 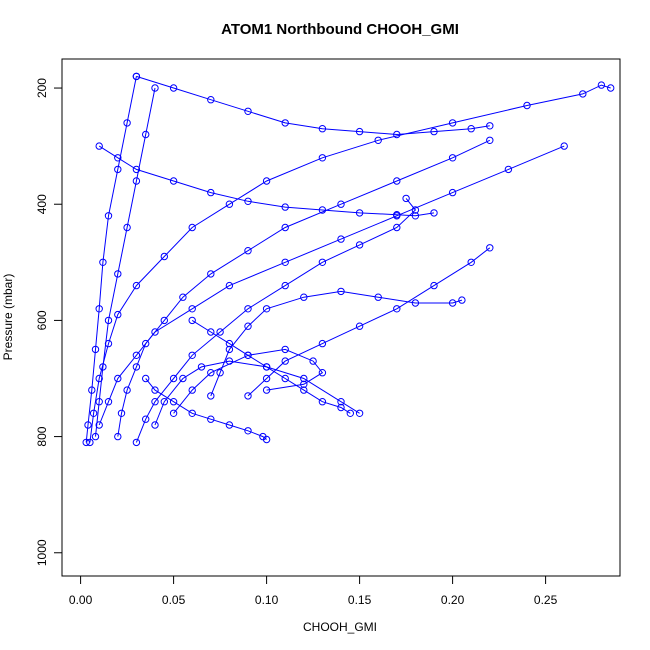 What do you see at coordinates (42, 88) in the screenshot?
I see `y-tick-label: 200` at bounding box center [42, 88].